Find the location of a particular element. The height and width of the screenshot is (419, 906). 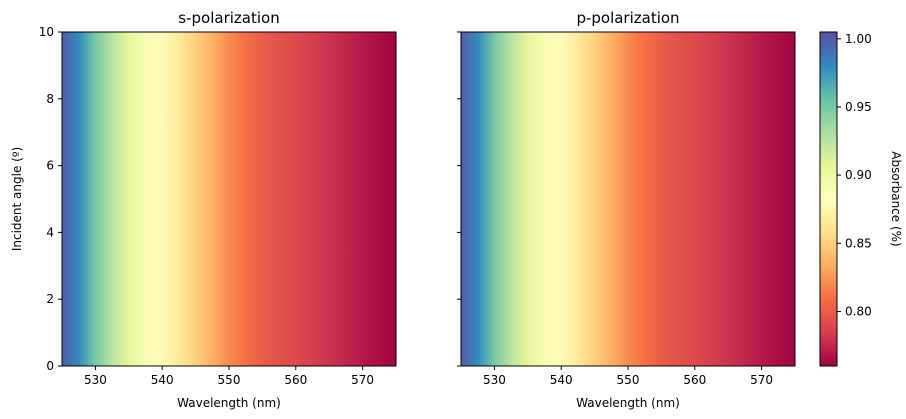

p-x-tick-label: 560 is located at coordinates (694, 380).